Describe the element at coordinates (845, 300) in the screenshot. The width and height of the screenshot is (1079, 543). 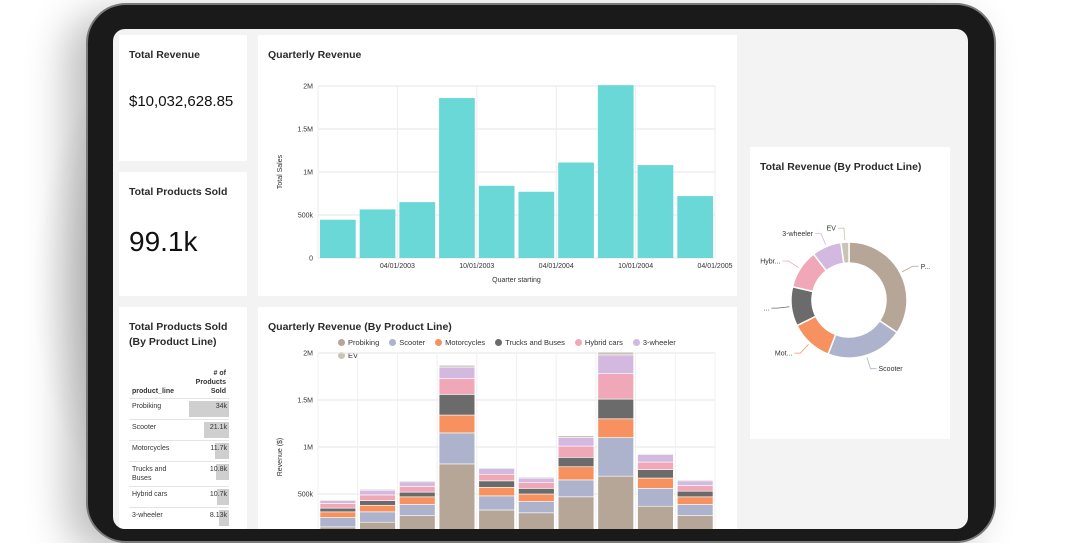
I see `revenue-donut-chart: P... Scooter Mot...... Hybr... 3-wheeler EV` at that location.